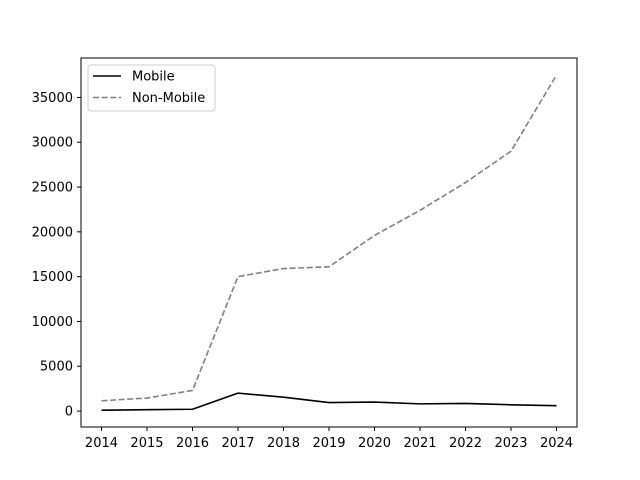  What do you see at coordinates (52, 322) in the screenshot?
I see `y-tick-label: 10000` at bounding box center [52, 322].